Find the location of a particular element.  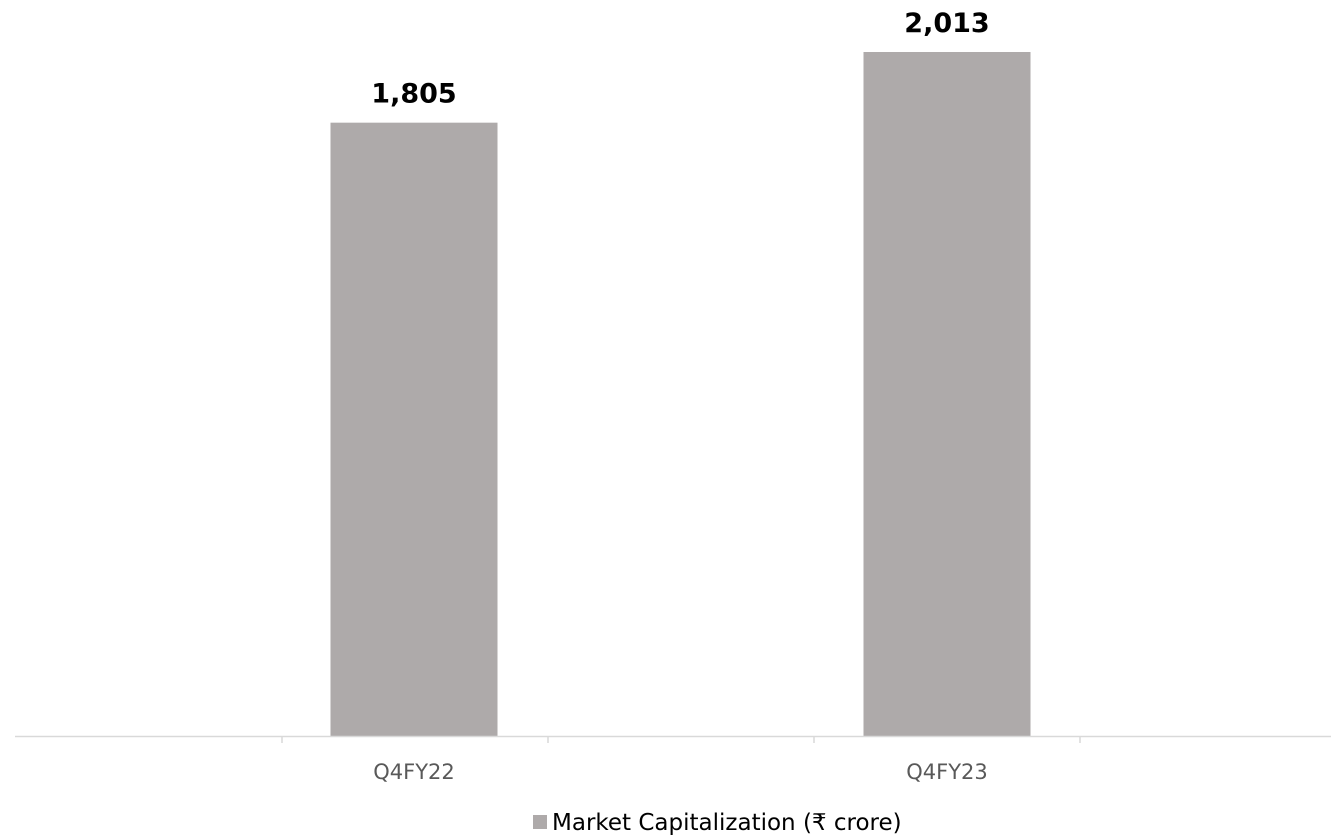

data-label-q4fy22: 1,805 is located at coordinates (413, 94).